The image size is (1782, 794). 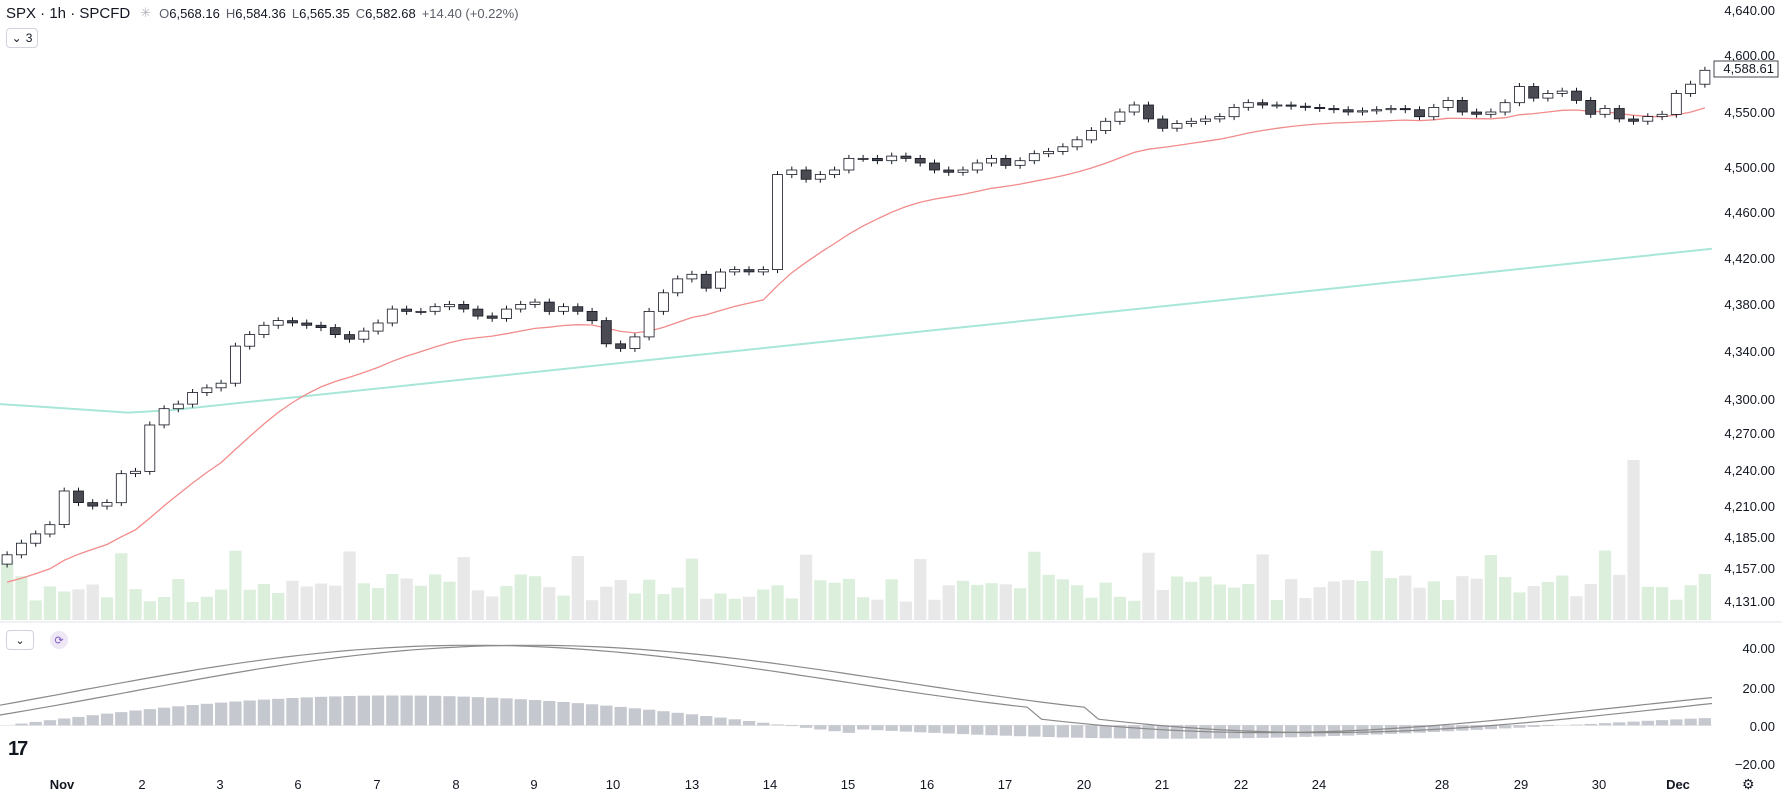 I want to click on settings-icon: ⚙, so click(x=1748, y=784).